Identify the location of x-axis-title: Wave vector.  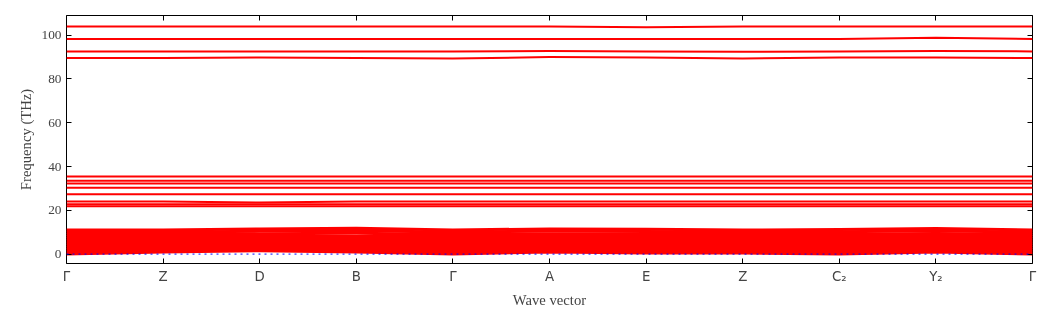
(549, 299).